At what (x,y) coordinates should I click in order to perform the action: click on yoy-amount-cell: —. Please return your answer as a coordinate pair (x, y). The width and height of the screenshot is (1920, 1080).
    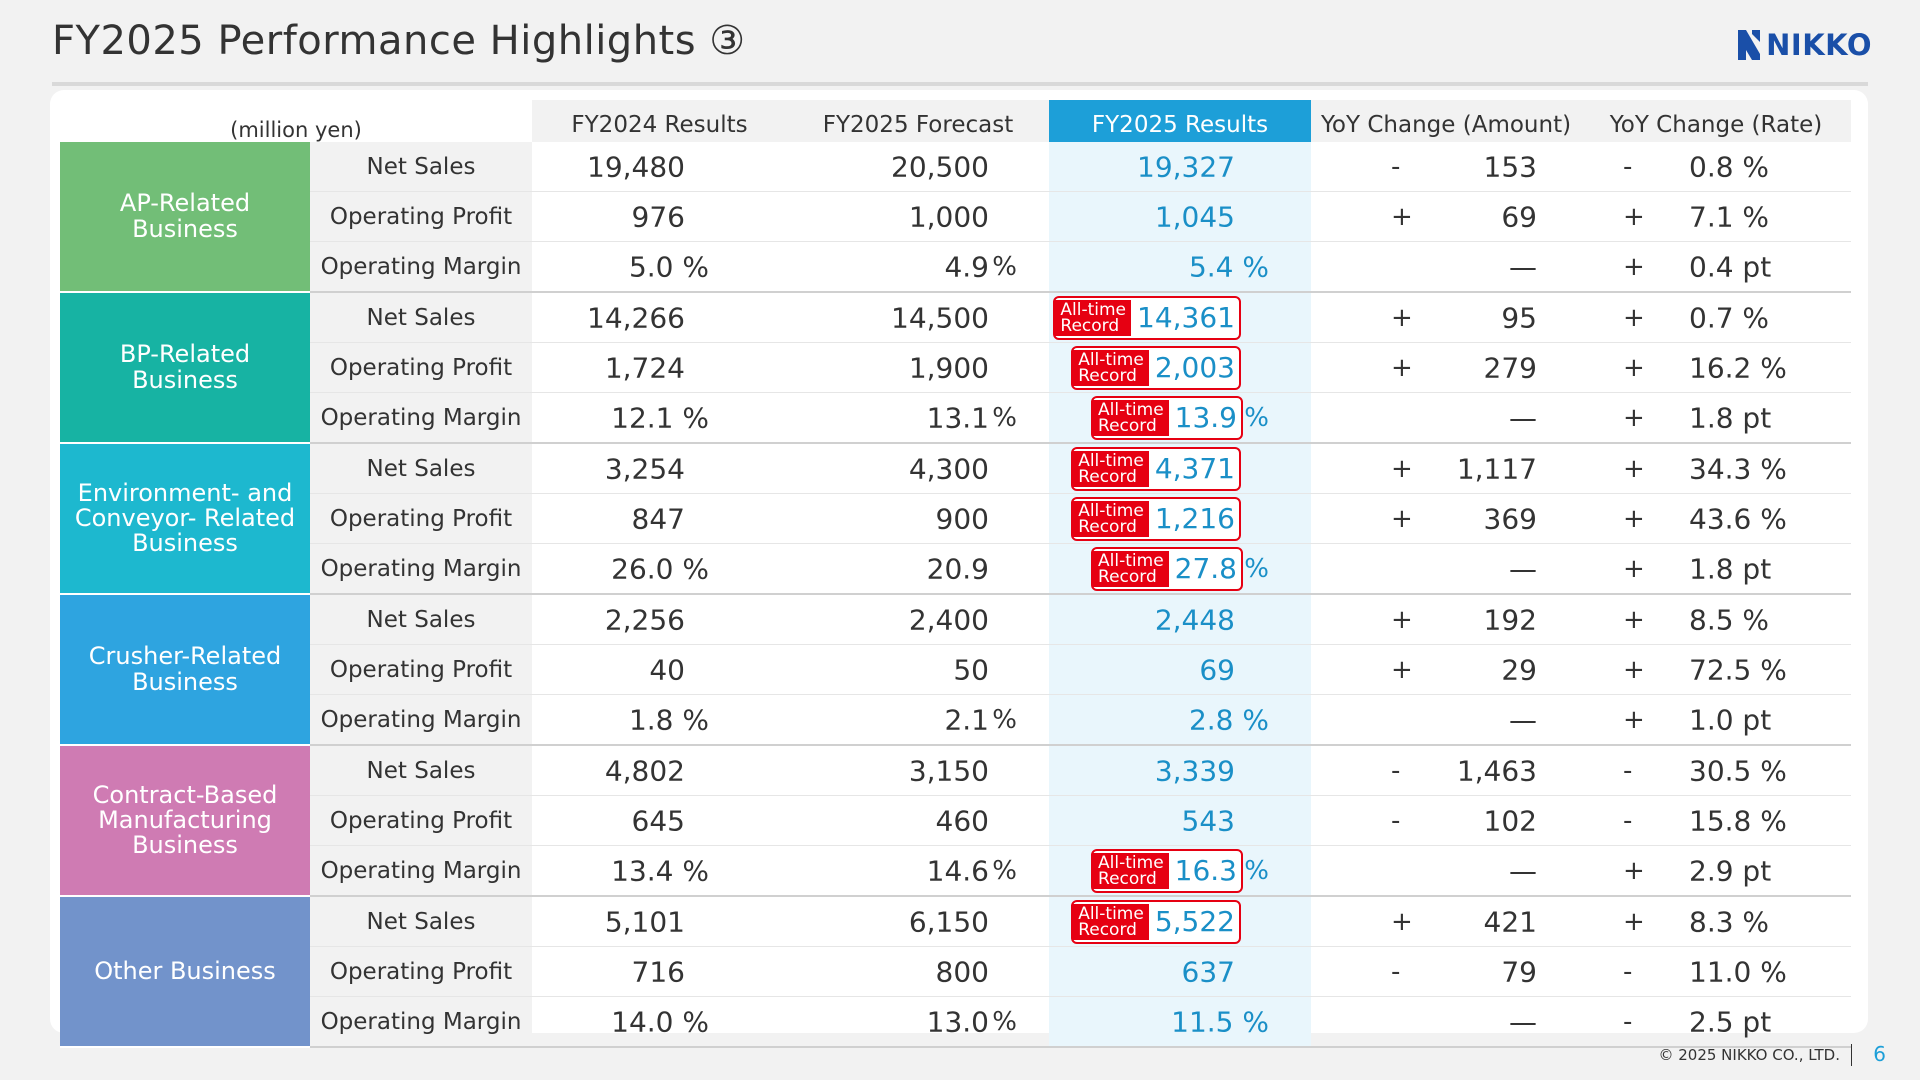
    Looking at the image, I should click on (1446, 569).